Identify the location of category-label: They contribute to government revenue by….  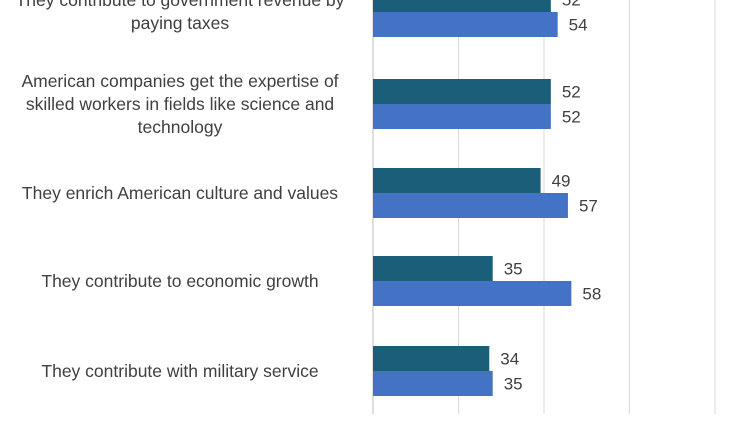
(180, 16).